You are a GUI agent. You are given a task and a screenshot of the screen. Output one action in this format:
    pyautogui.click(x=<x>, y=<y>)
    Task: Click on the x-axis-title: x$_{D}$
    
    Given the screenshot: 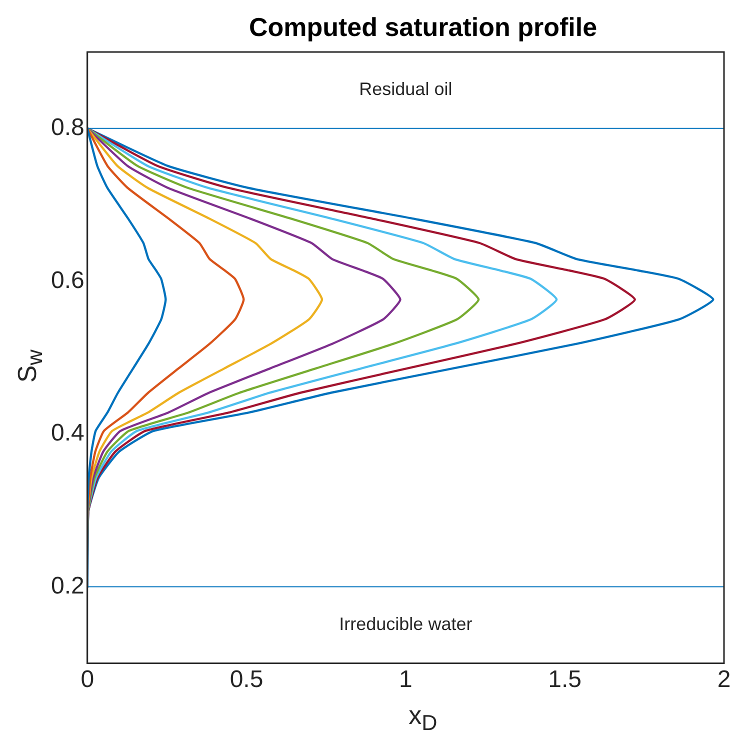 What is the action you would take?
    pyautogui.click(x=423, y=718)
    